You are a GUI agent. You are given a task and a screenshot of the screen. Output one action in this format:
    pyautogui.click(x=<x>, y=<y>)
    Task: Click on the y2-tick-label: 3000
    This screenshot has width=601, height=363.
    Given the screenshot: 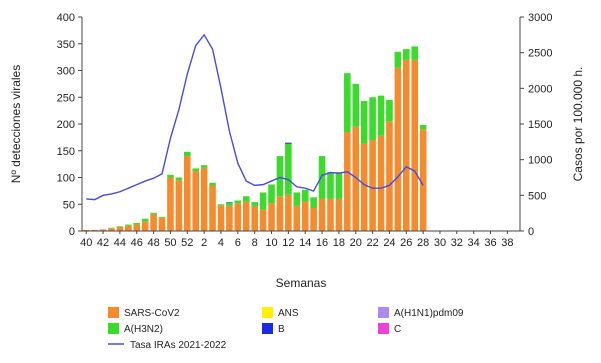 What is the action you would take?
    pyautogui.click(x=540, y=18)
    